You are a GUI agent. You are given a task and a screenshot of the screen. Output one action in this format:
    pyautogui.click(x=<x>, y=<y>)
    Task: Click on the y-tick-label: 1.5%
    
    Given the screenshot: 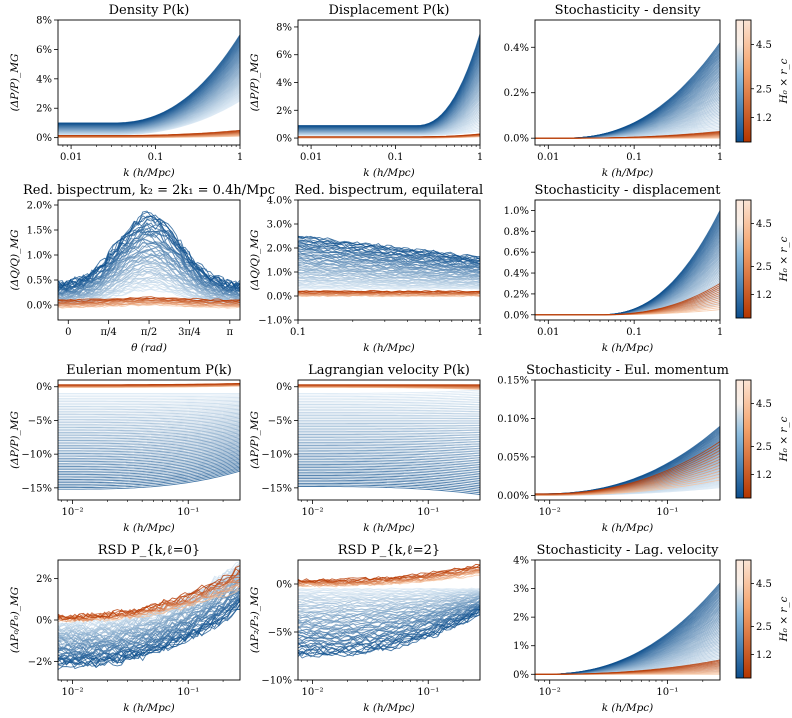 What is the action you would take?
    pyautogui.click(x=39, y=231)
    